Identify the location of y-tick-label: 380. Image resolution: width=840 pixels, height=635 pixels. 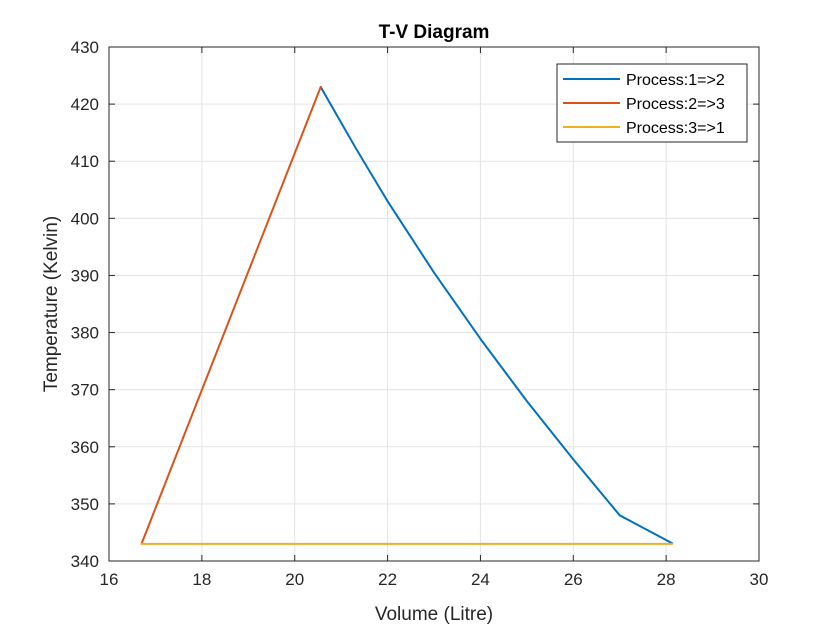
(85, 333).